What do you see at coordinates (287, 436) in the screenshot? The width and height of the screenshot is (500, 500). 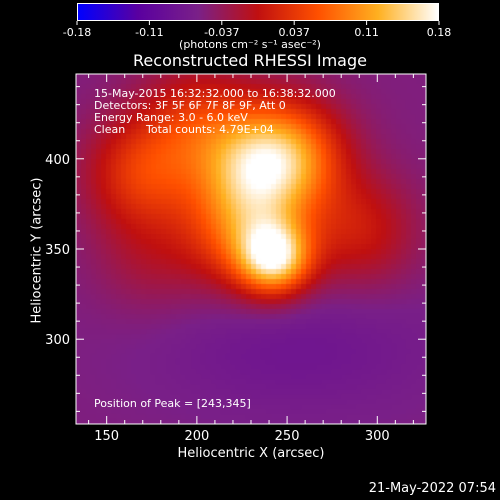 I see `x-tick-label: 250` at bounding box center [287, 436].